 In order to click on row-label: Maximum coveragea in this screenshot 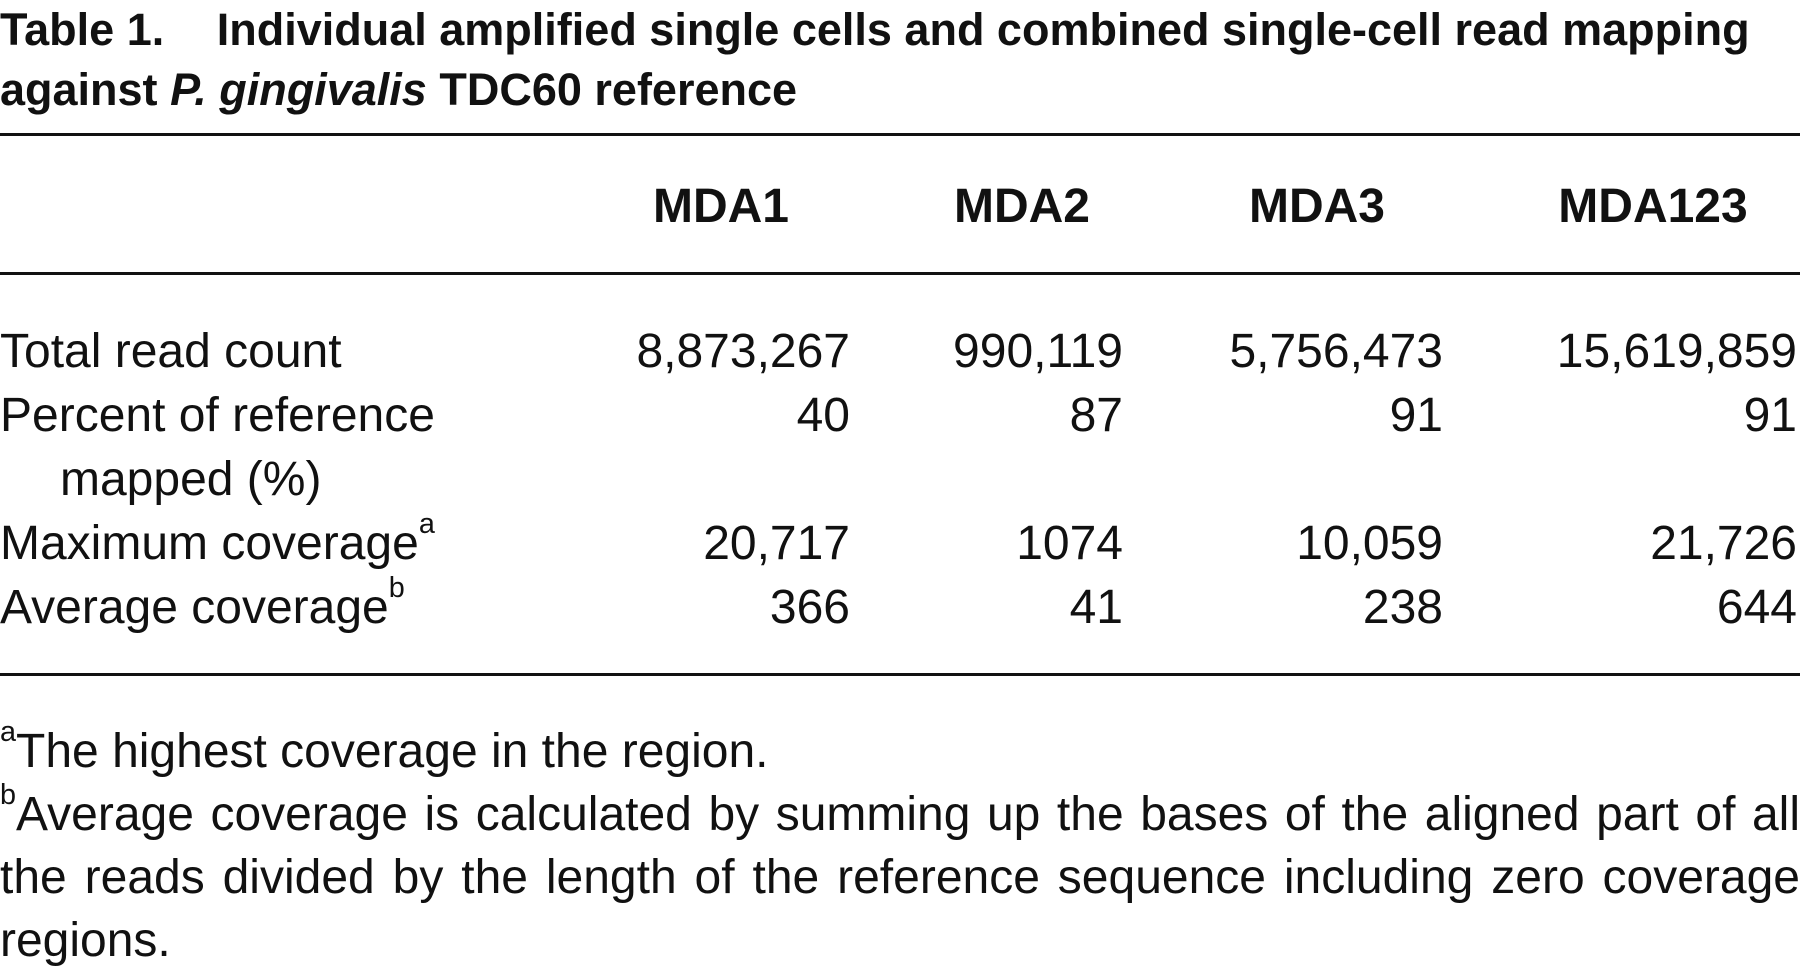, I will do `click(310, 543)`.